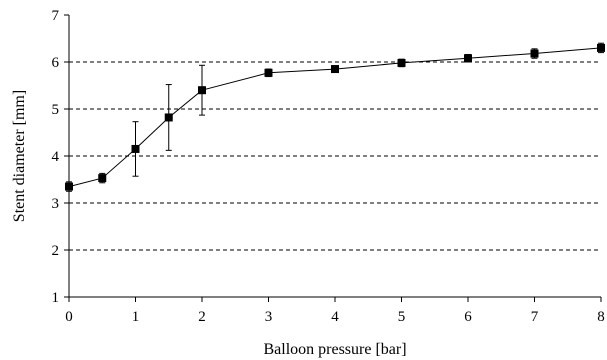 The width and height of the screenshot is (607, 360). Describe the element at coordinates (402, 317) in the screenshot. I see `x-tick-label: 5` at that location.